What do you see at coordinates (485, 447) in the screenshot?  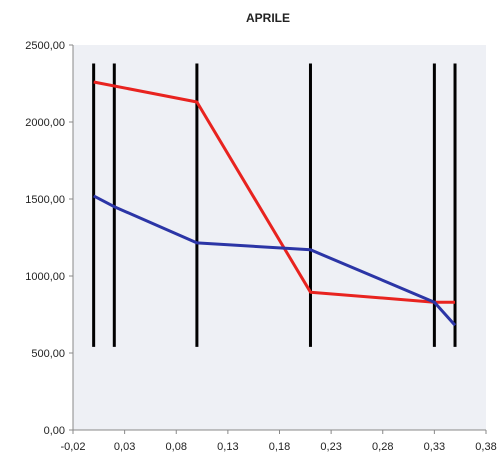 I see `x-tick-label-8: 0,38` at bounding box center [485, 447].